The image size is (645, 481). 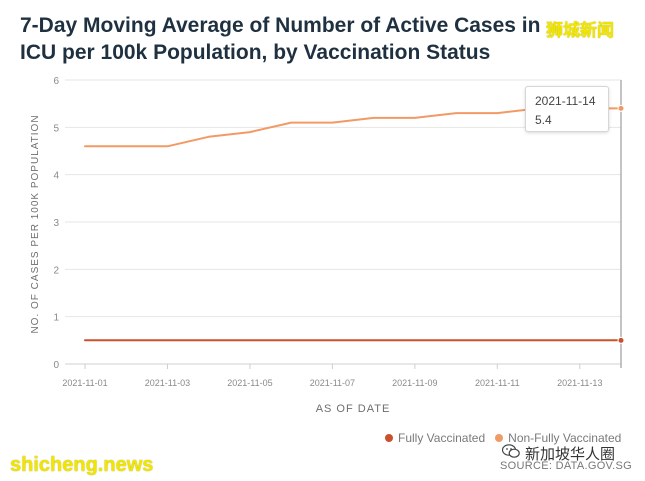 I want to click on hover-point-non-fully, so click(x=621, y=108).